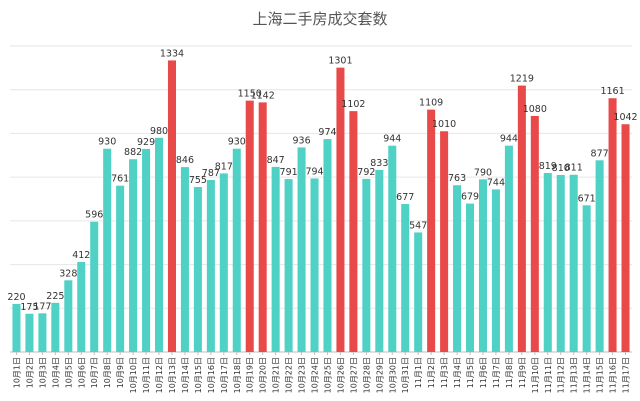 Image resolution: width=640 pixels, height=401 pixels. I want to click on bar-10月3日, so click(42, 332).